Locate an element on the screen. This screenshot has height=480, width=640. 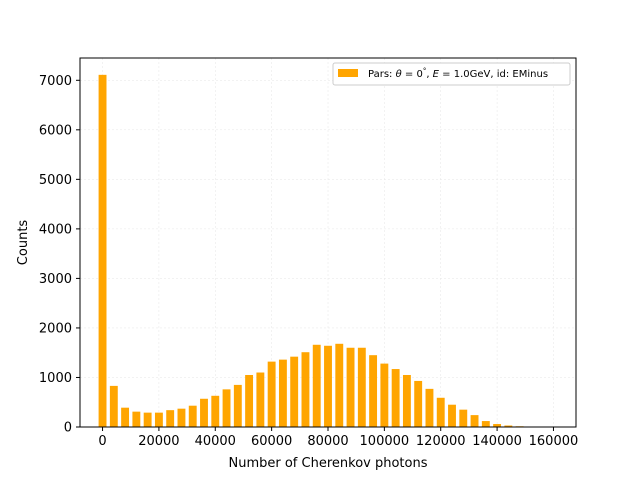
y-tick-label: 5000 is located at coordinates (55, 180).